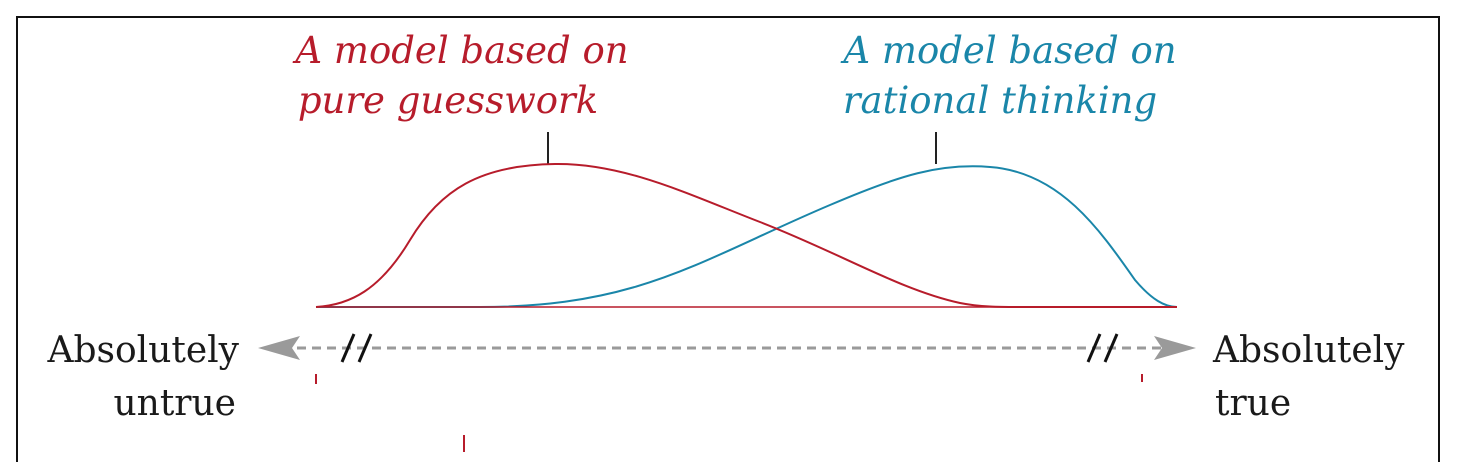 Image resolution: width=1470 pixels, height=468 pixels. I want to click on left-curve-title-line1: A model based on, so click(460, 50).